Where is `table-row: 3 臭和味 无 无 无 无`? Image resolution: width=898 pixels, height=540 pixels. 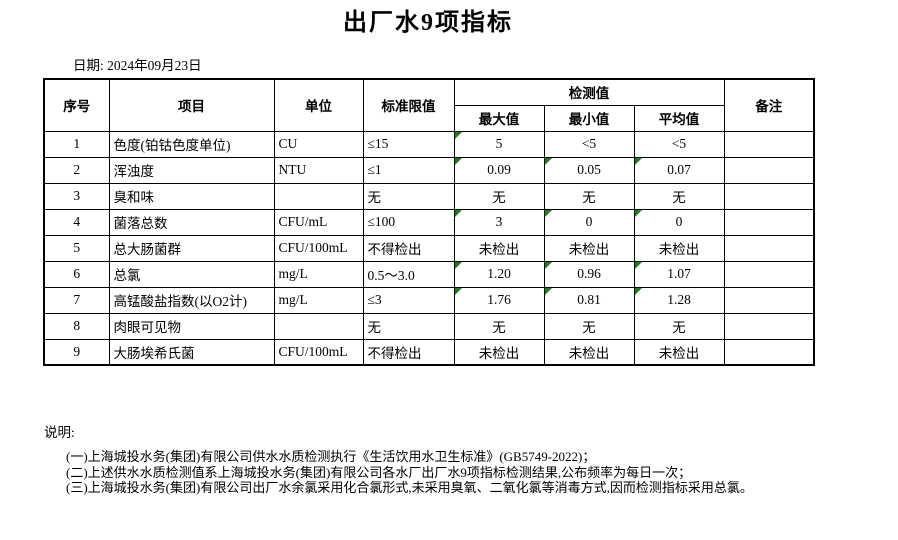
table-row: 3 臭和味 无 无 无 无 is located at coordinates (429, 196).